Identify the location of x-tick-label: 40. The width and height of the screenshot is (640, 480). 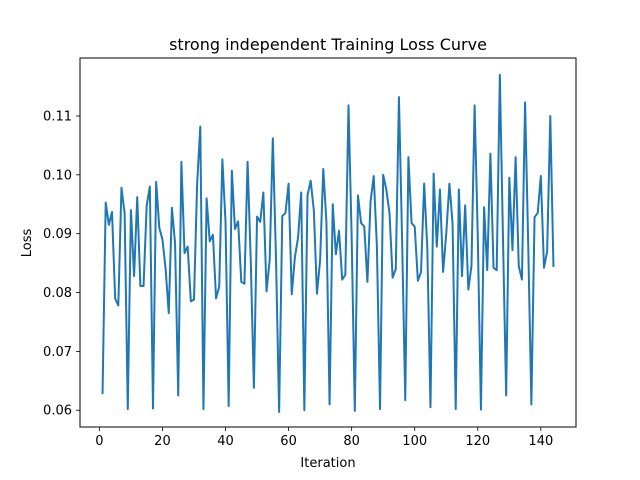
(225, 441).